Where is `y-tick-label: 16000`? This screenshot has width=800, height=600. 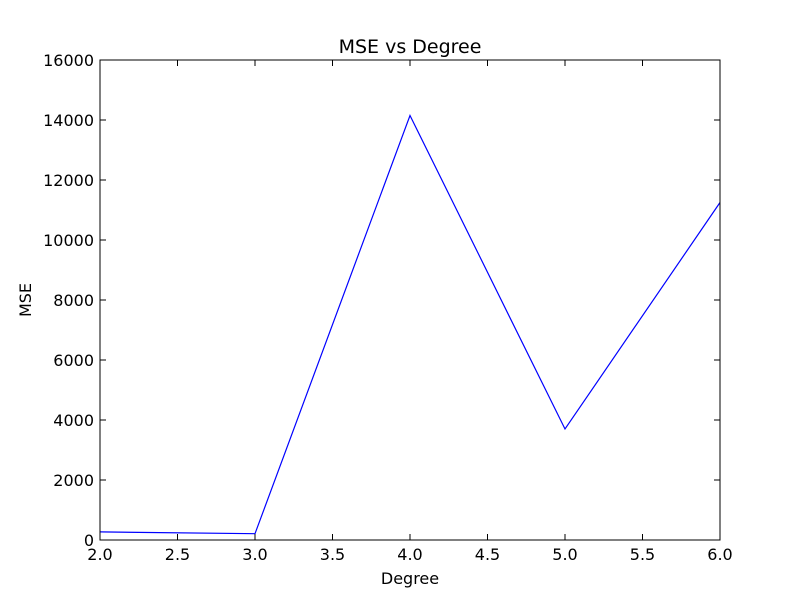 y-tick-label: 16000 is located at coordinates (68, 60).